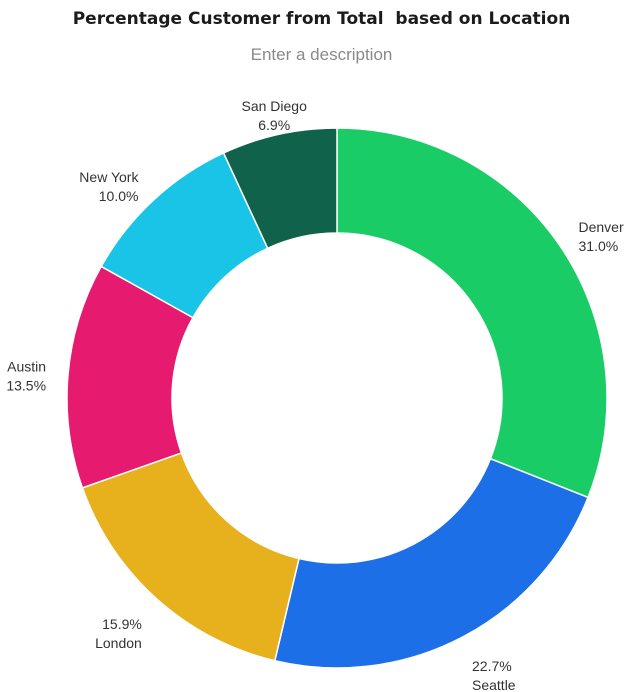 This screenshot has height=692, width=643. Describe the element at coordinates (599, 246) in the screenshot. I see `label-value: 31.0%` at that location.